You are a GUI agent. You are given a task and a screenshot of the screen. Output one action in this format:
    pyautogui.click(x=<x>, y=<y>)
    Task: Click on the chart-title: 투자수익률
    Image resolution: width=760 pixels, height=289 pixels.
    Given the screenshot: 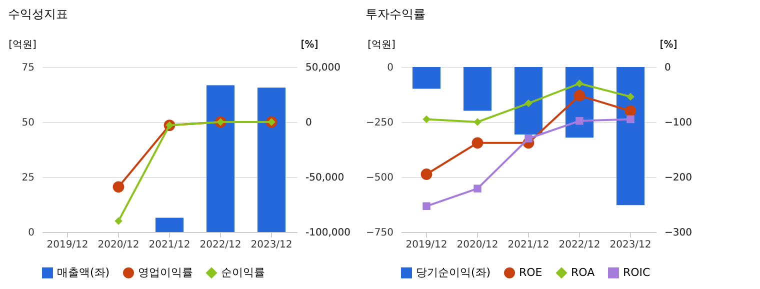 What is the action you would take?
    pyautogui.click(x=396, y=14)
    